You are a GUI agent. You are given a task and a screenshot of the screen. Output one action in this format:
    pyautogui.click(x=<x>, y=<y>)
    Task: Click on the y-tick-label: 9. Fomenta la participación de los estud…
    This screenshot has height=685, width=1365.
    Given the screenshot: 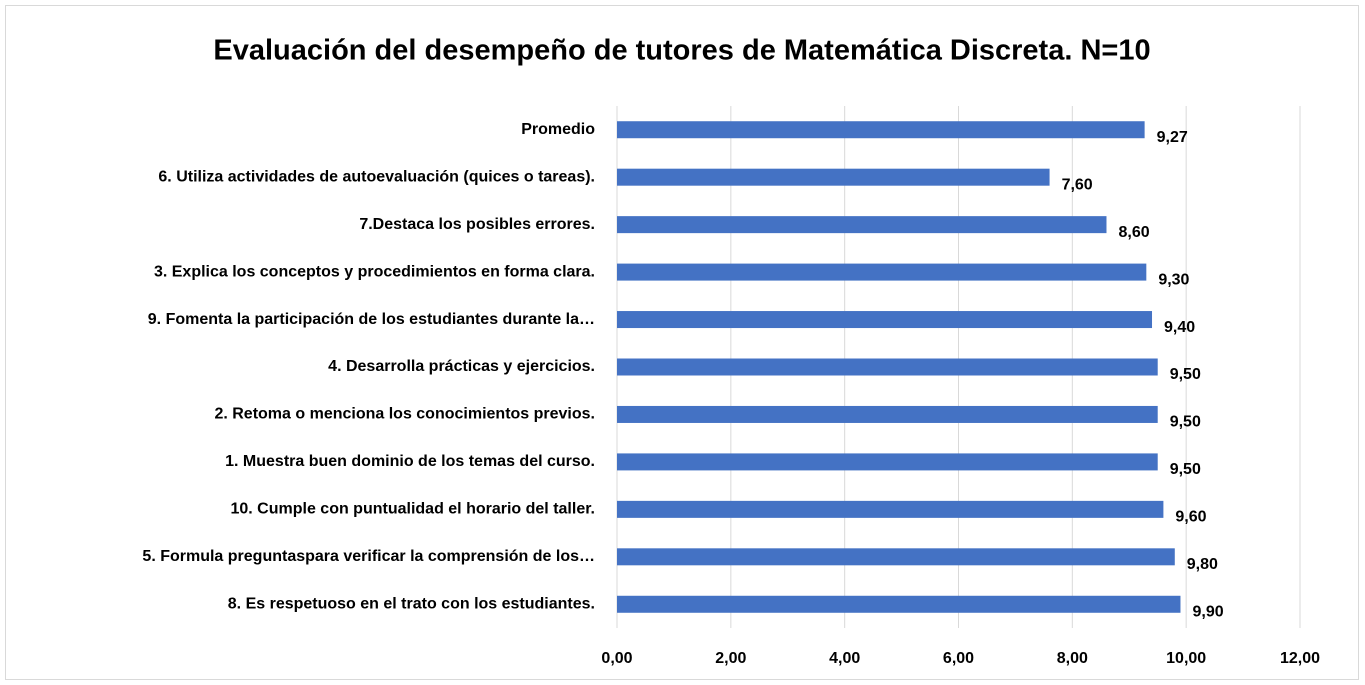 What is the action you would take?
    pyautogui.click(x=371, y=319)
    